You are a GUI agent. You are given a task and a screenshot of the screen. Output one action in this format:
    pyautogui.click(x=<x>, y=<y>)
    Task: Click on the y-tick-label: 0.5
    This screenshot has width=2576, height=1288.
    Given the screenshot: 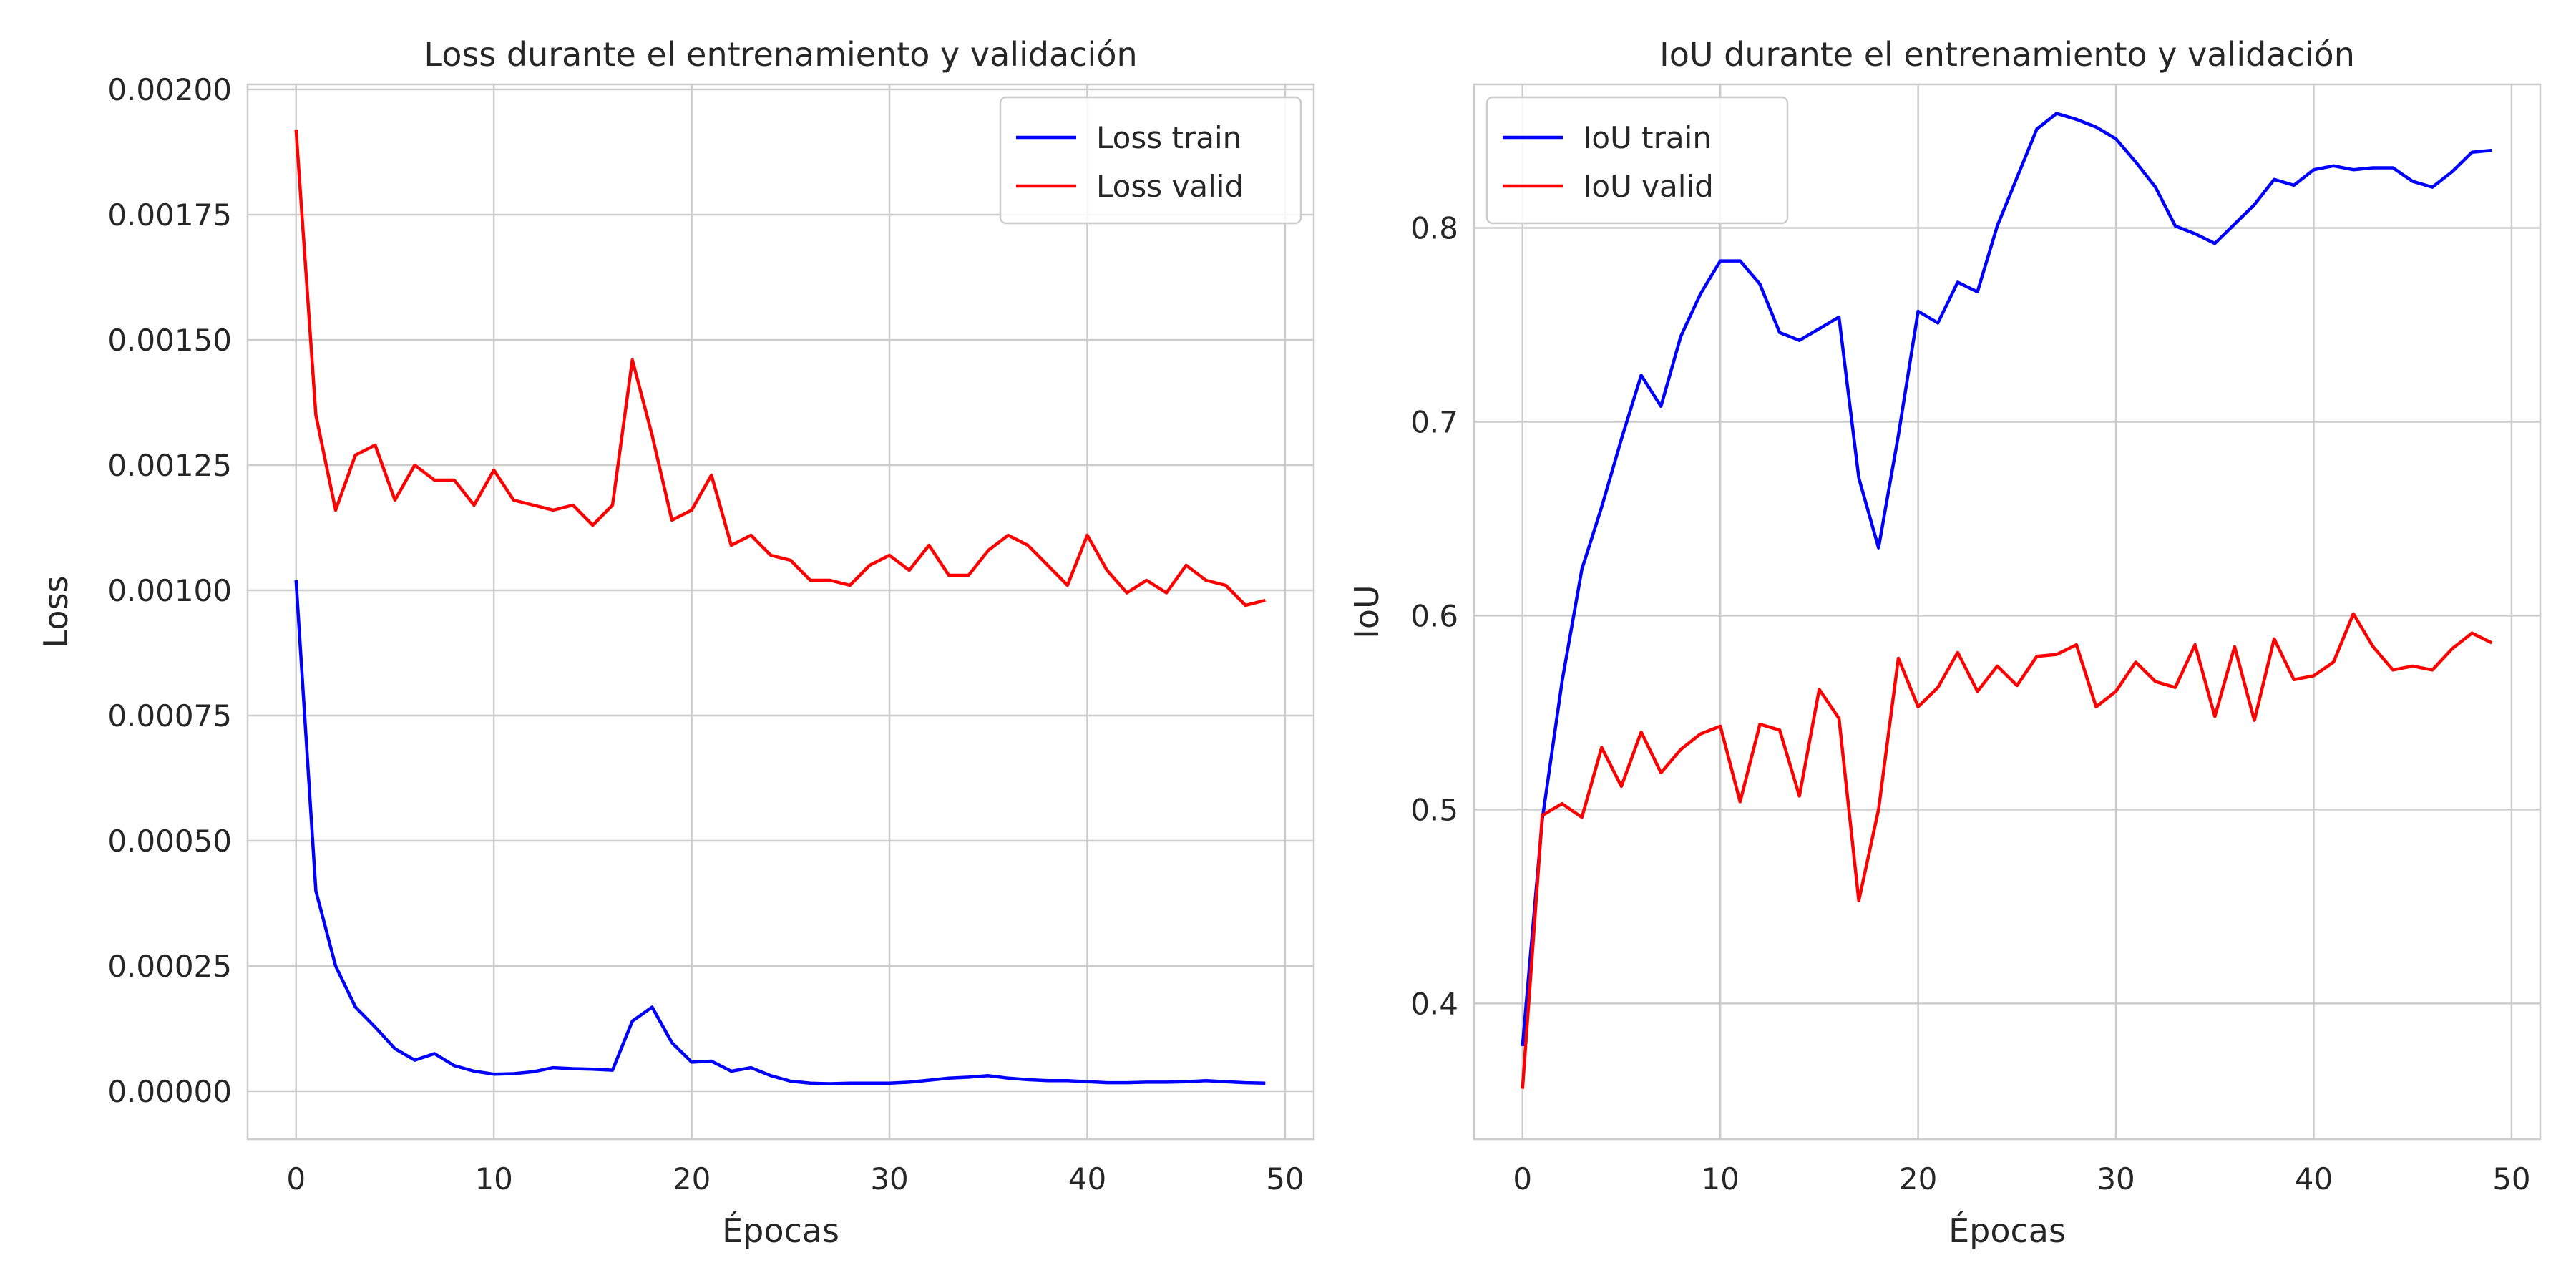 What is the action you would take?
    pyautogui.click(x=1434, y=809)
    